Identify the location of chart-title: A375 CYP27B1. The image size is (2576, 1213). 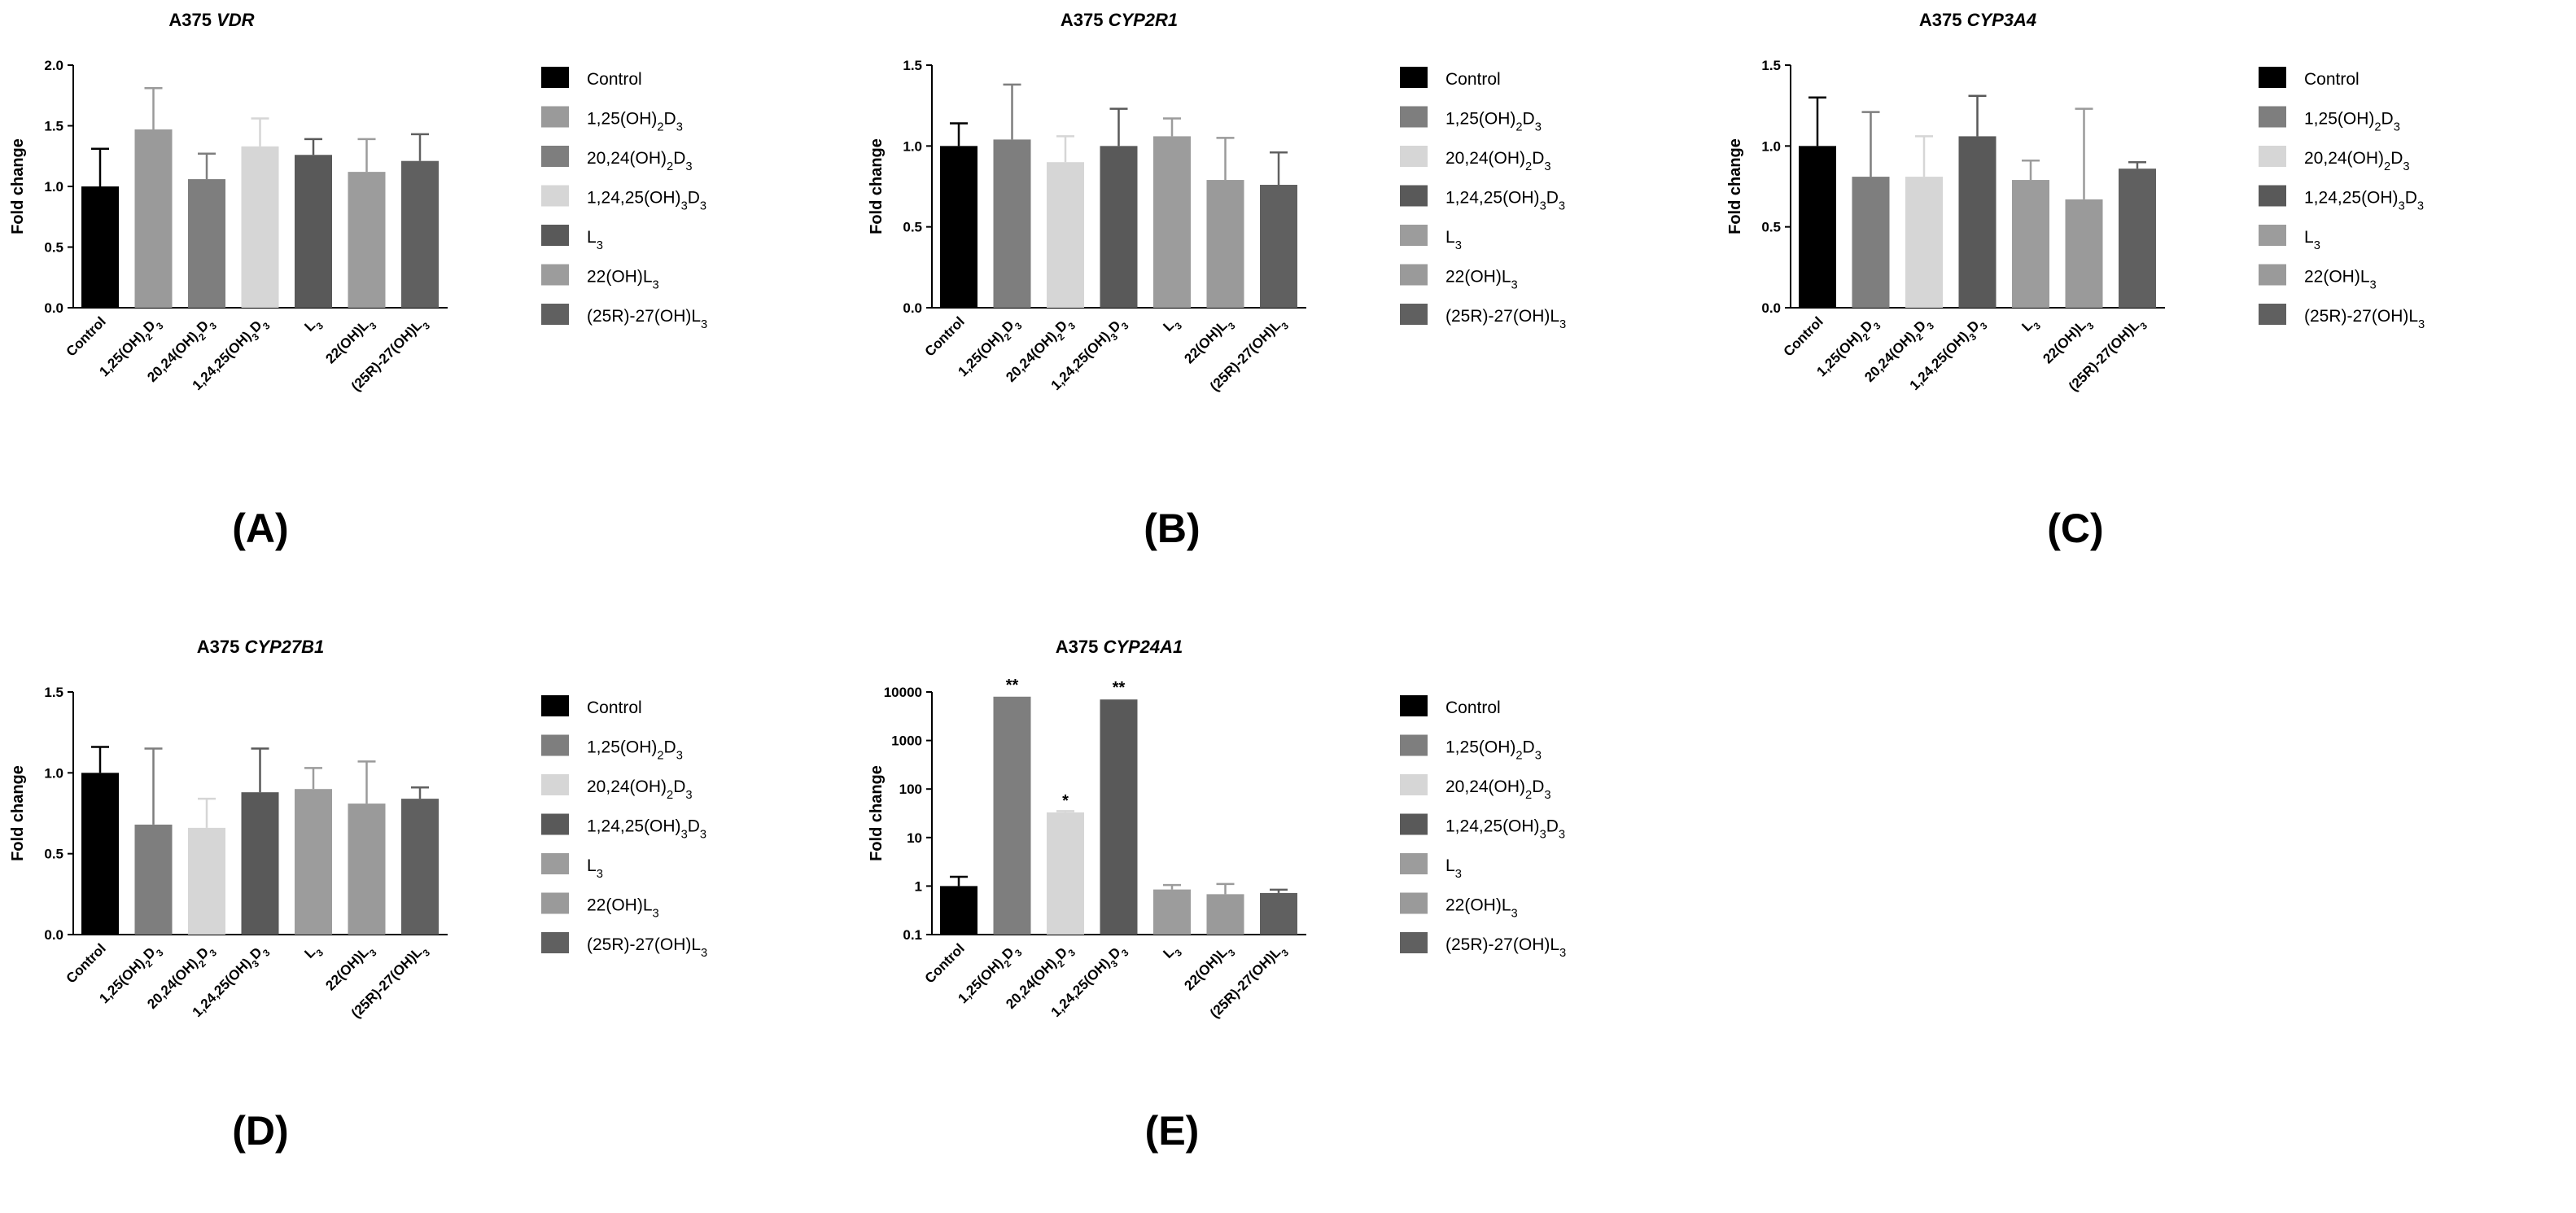
(261, 647).